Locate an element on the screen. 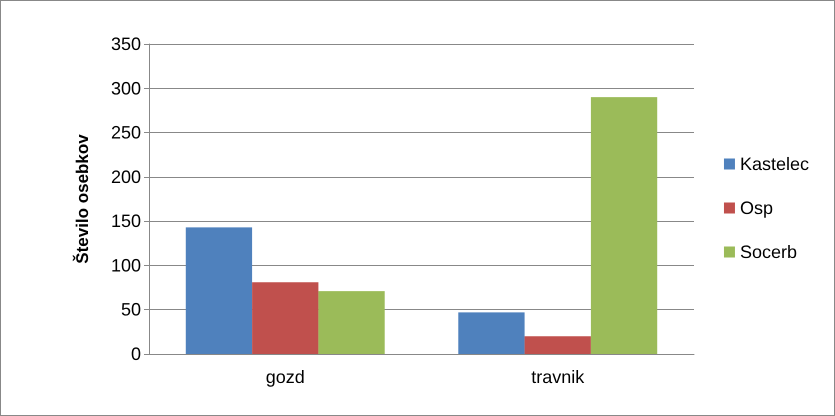  y-tick-label: 100 is located at coordinates (125, 265).